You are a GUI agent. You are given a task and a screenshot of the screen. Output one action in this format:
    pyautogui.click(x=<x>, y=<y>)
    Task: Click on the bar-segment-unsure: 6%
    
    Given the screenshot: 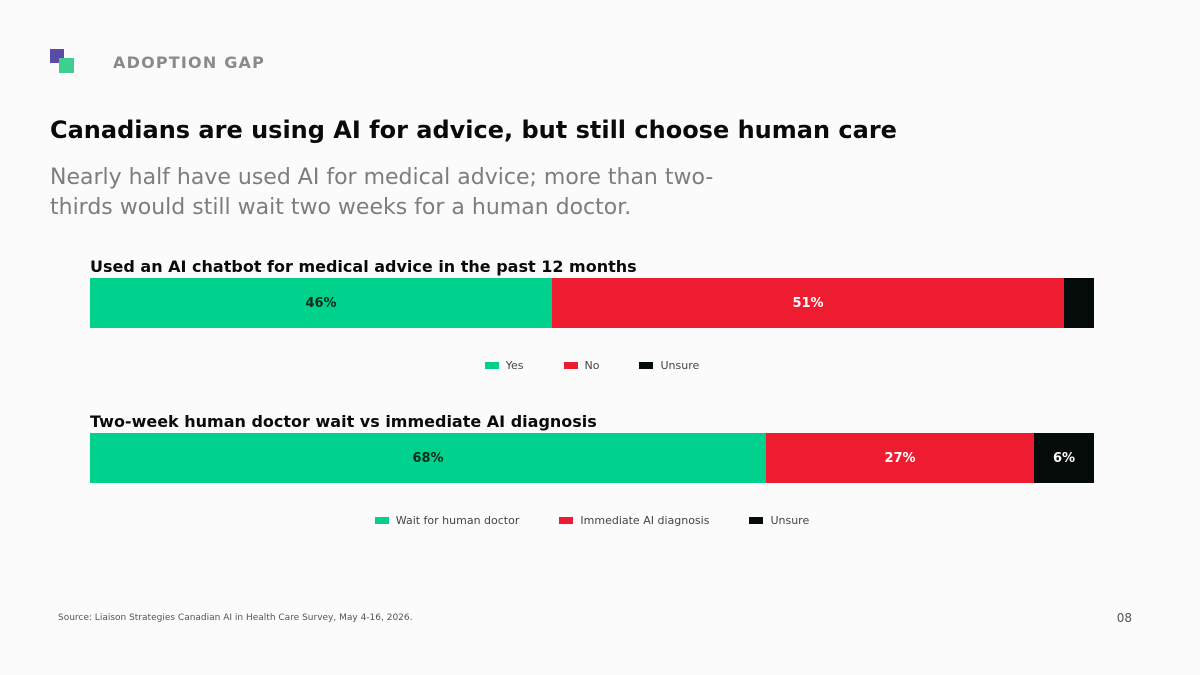 What is the action you would take?
    pyautogui.click(x=1064, y=458)
    